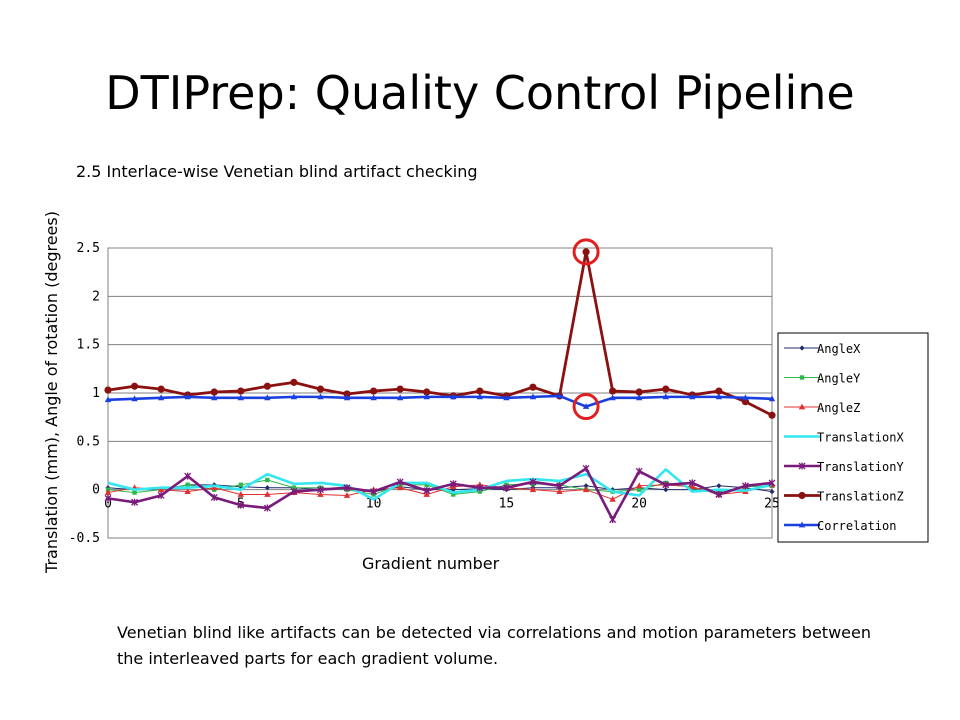 The image size is (960, 720). I want to click on slide-title: DTIPrep: Quality Control Pipeline, so click(480, 93).